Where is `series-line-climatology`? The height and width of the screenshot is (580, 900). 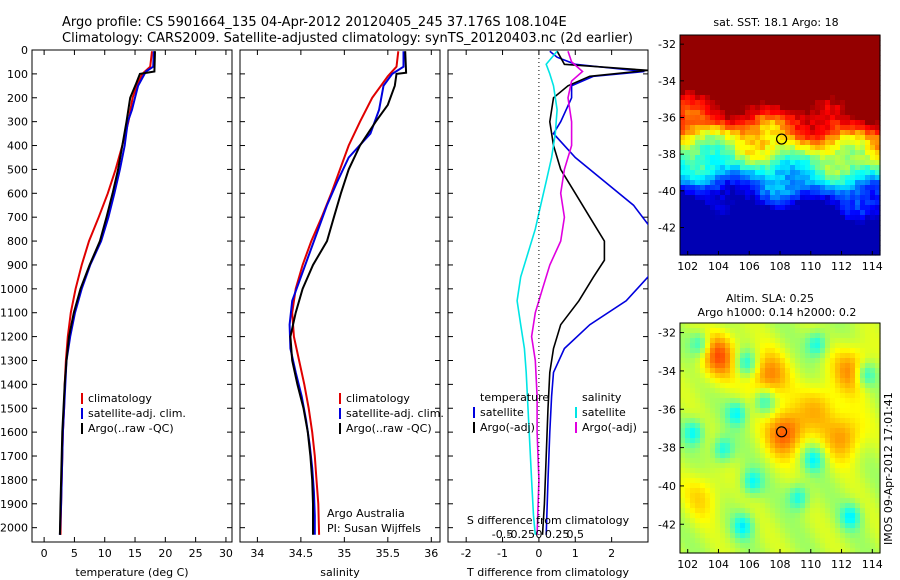
series-line-climatology is located at coordinates (345, 293).